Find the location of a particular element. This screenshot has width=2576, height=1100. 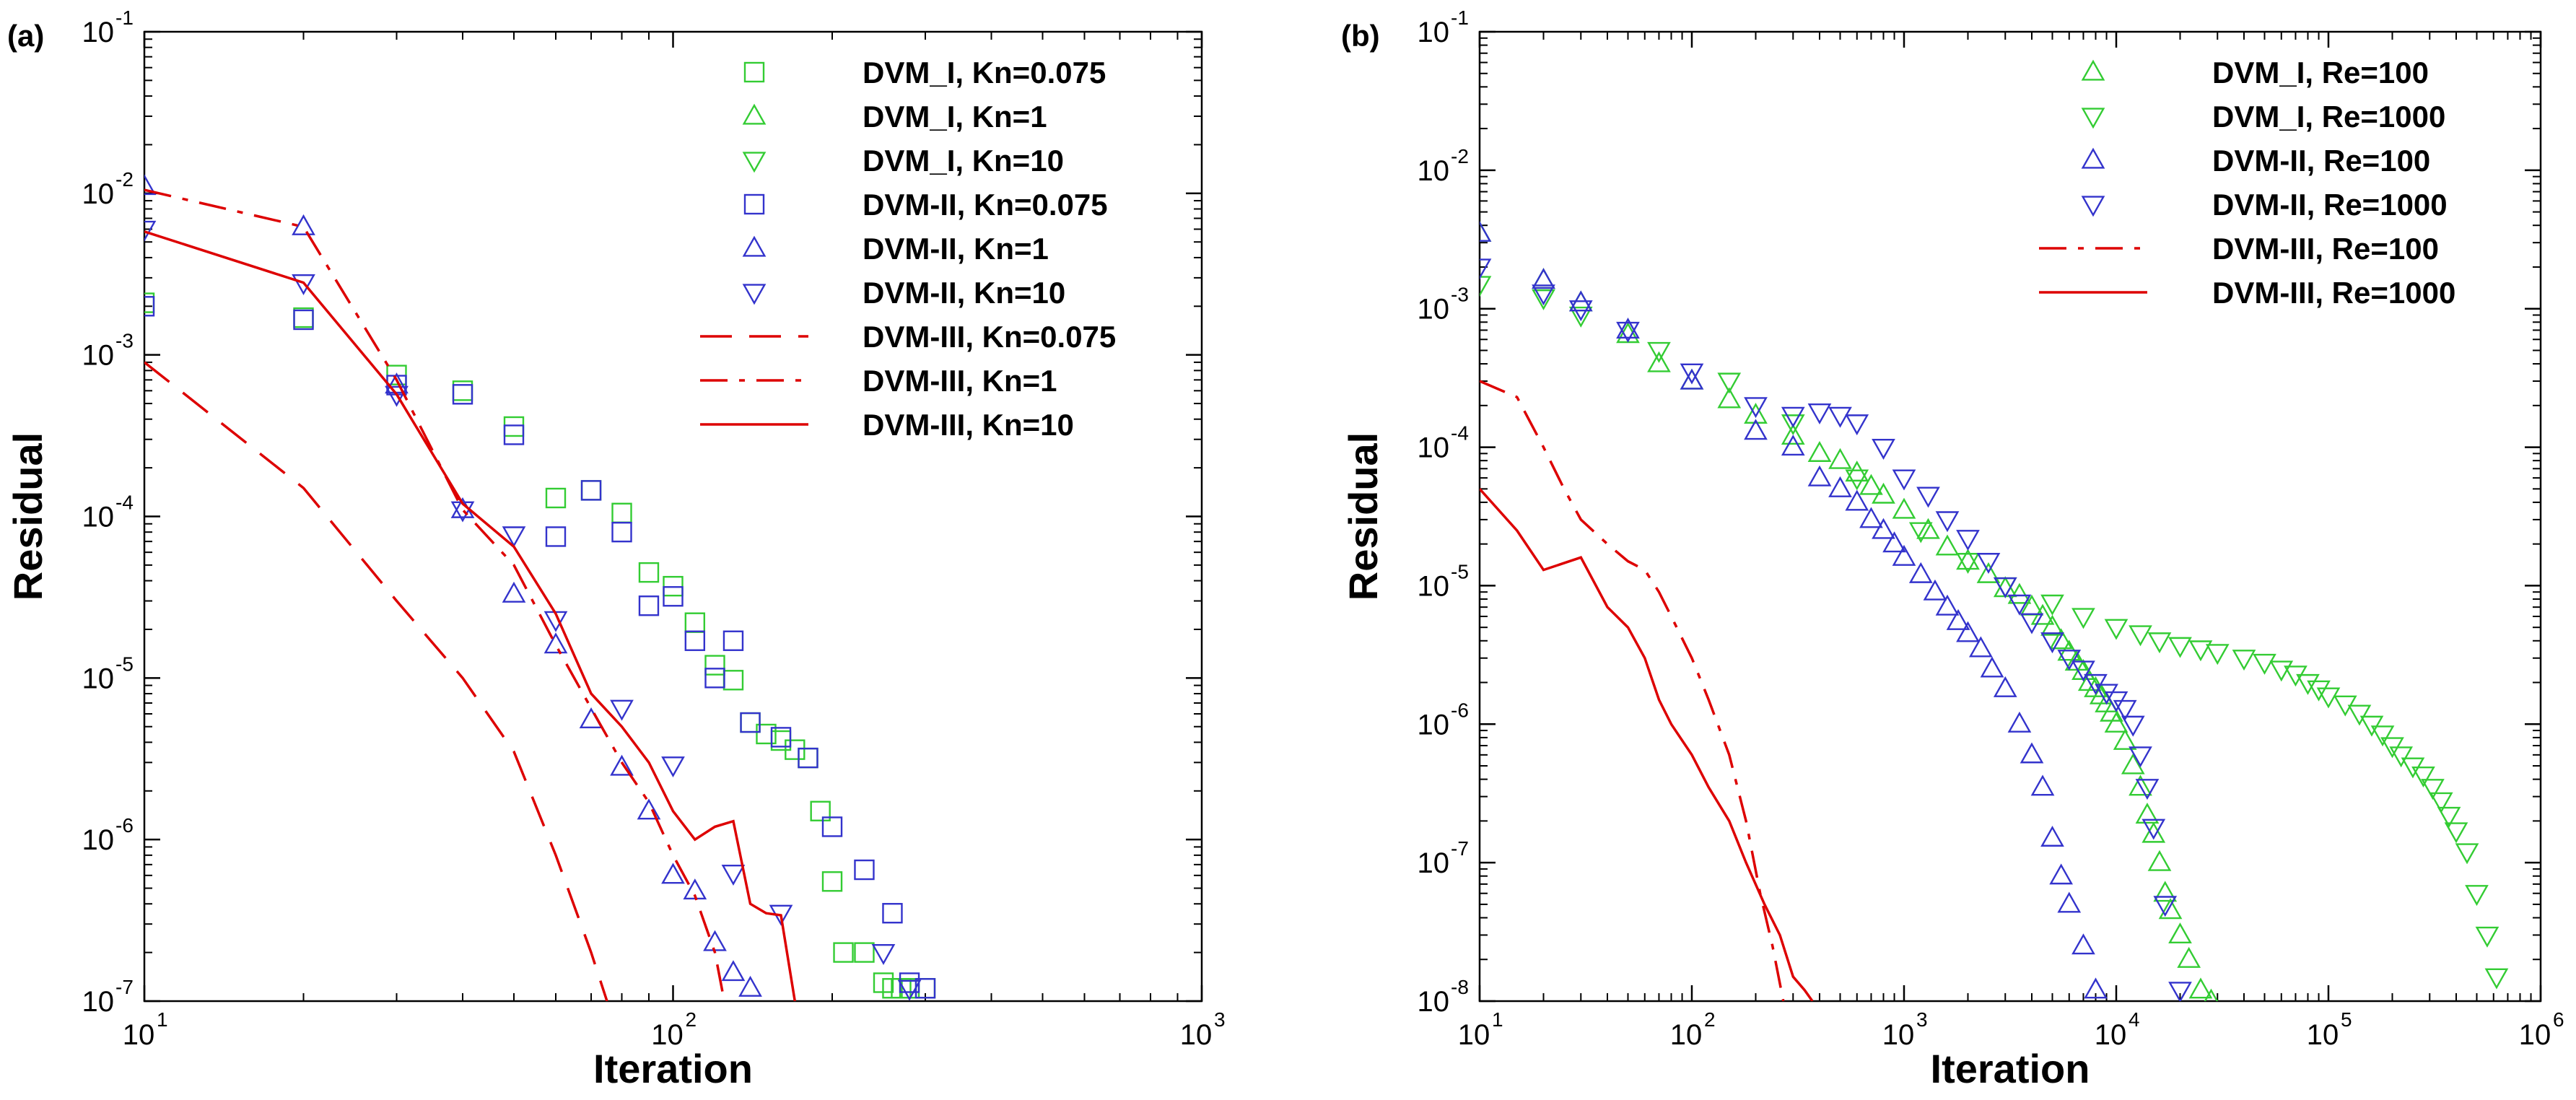

legend-entry: DVM-III, Re=1000 is located at coordinates (2247, 293).